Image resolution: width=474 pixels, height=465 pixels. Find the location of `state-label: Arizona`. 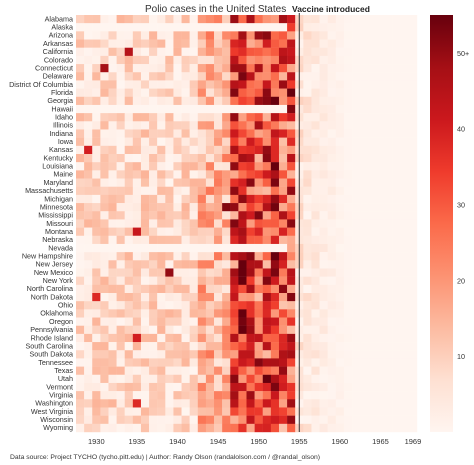

state-label: Arizona is located at coordinates (61, 35).